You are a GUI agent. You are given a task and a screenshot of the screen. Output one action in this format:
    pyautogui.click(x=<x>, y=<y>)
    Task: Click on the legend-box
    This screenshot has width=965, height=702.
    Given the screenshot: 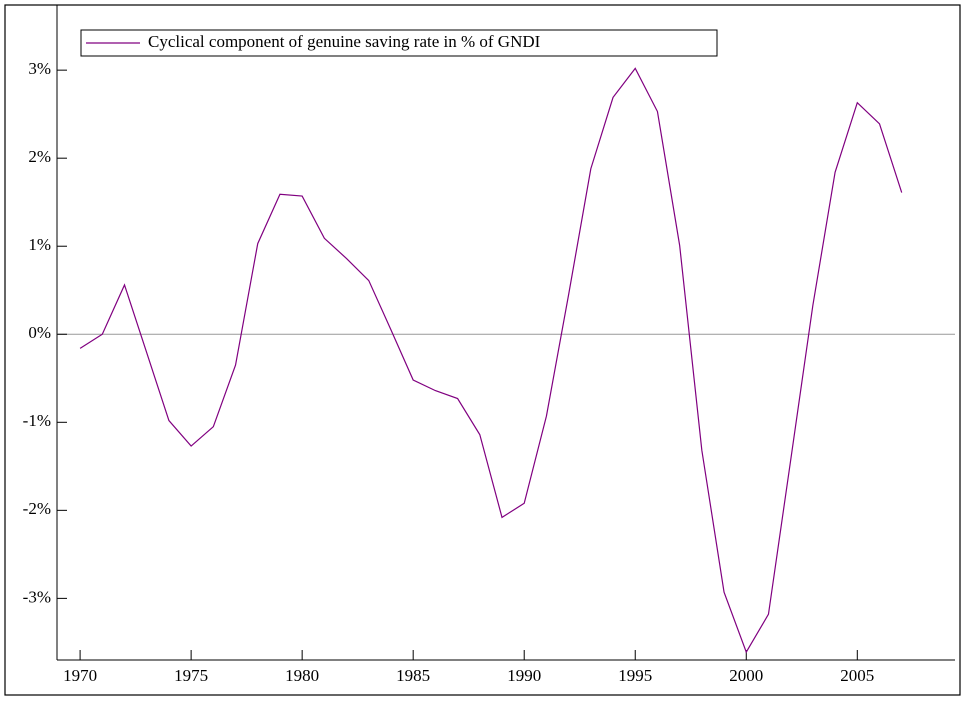 What is the action you would take?
    pyautogui.click(x=399, y=43)
    